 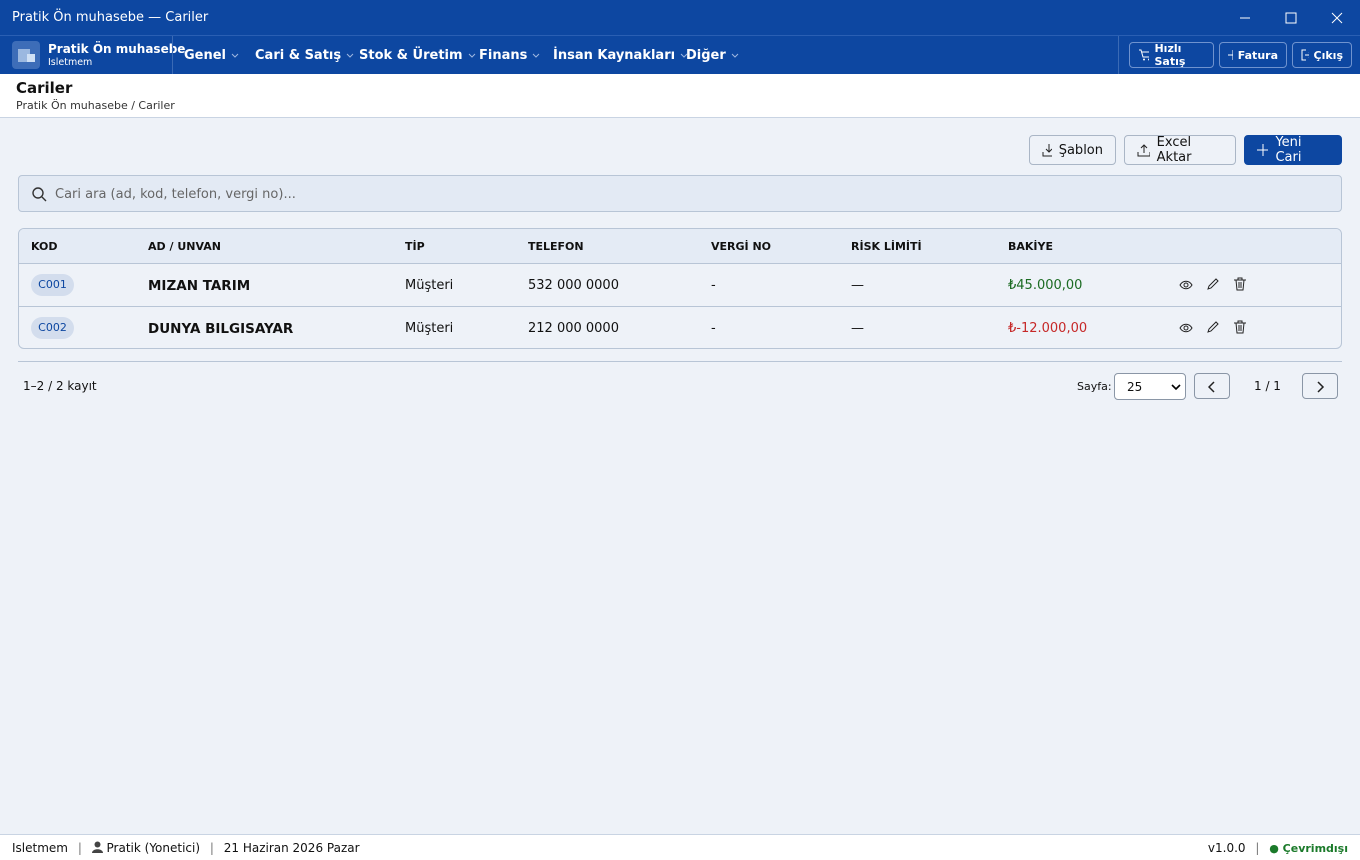 I want to click on page-size-select: 25, so click(x=1150, y=386).